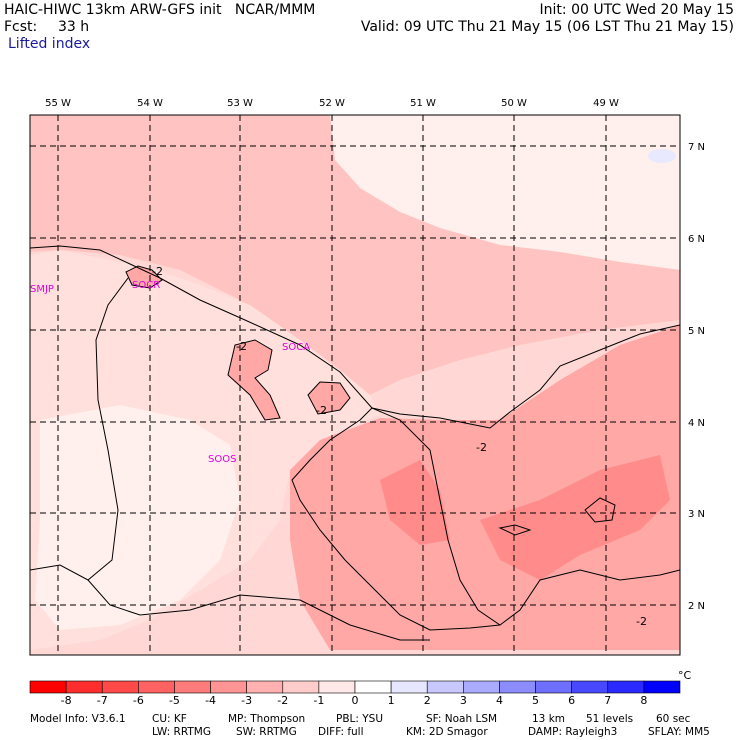 The height and width of the screenshot is (740, 740). Describe the element at coordinates (606, 103) in the screenshot. I see `lon-label-49w: 49 W` at that location.